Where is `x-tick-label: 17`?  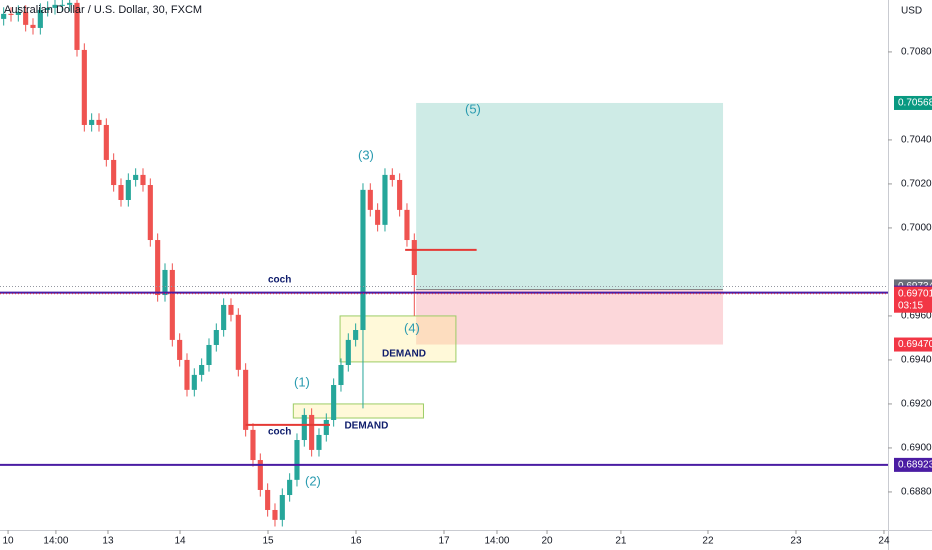 x-tick-label: 17 is located at coordinates (444, 541).